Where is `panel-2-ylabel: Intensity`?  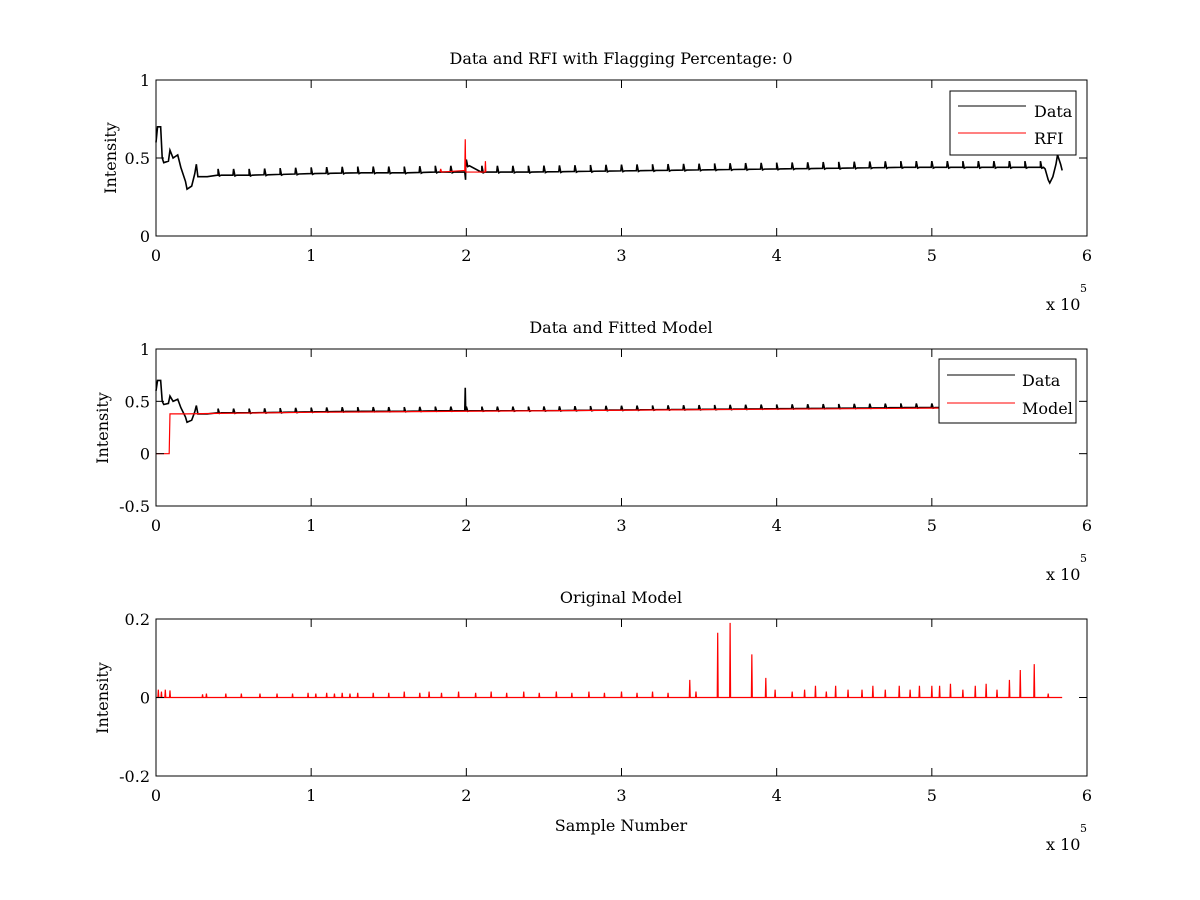
panel-2-ylabel: Intensity is located at coordinates (102, 428).